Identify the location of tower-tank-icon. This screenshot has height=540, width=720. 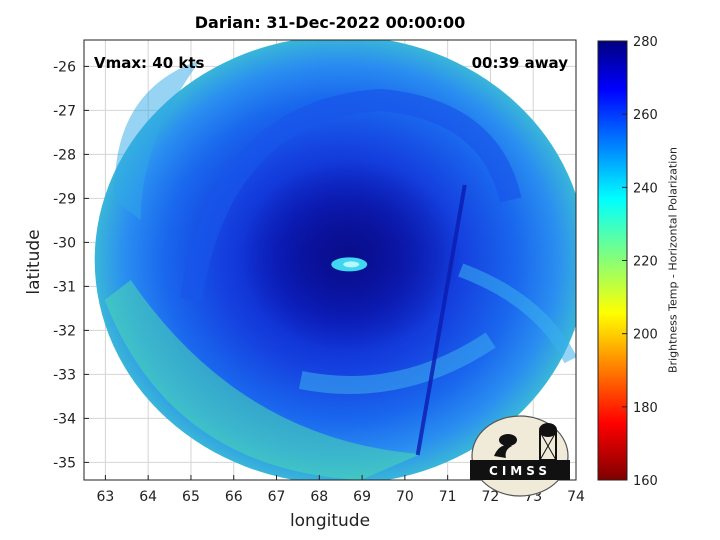
(548, 430).